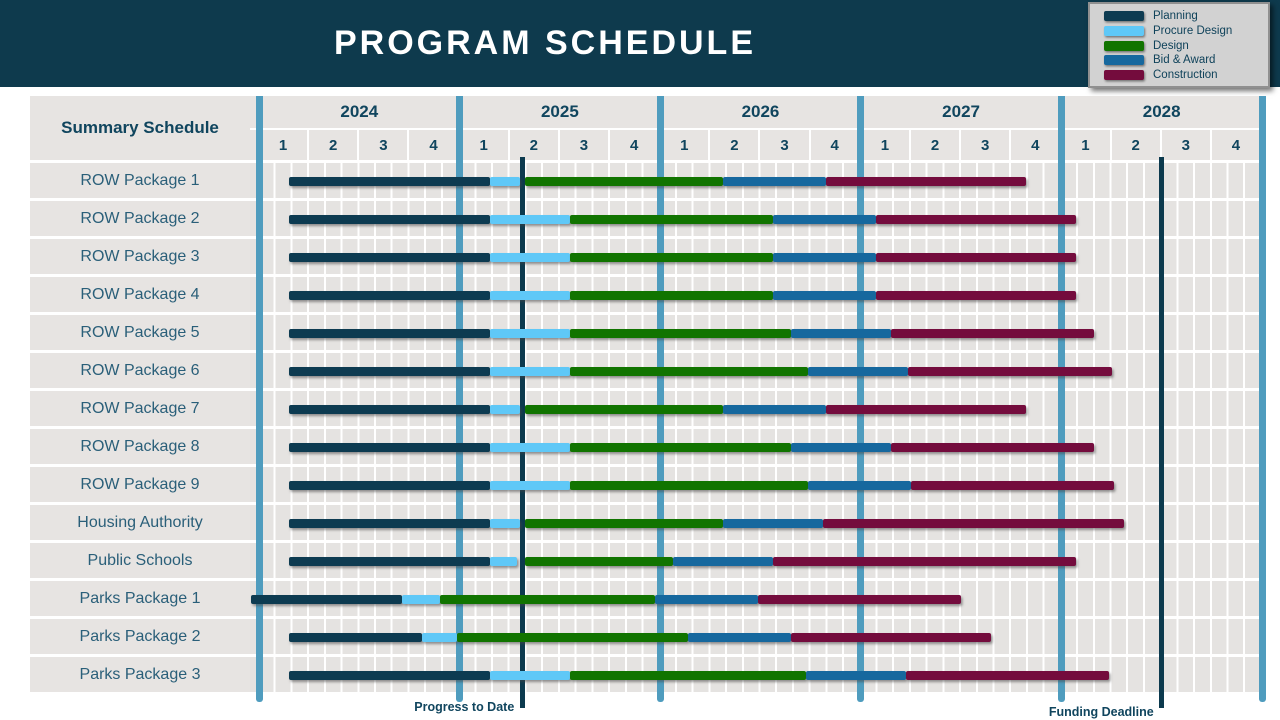 The height and width of the screenshot is (720, 1280). I want to click on header-band: PROGRAM SCHEDULE, so click(640, 43).